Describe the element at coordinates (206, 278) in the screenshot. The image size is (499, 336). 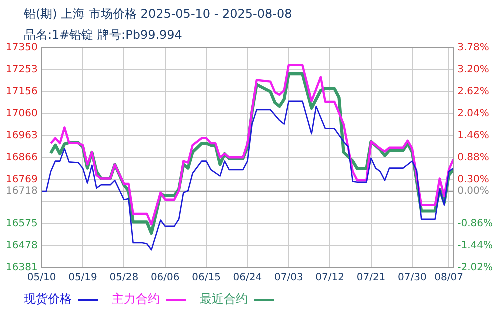
I see `x-tick-label: 06/15` at that location.